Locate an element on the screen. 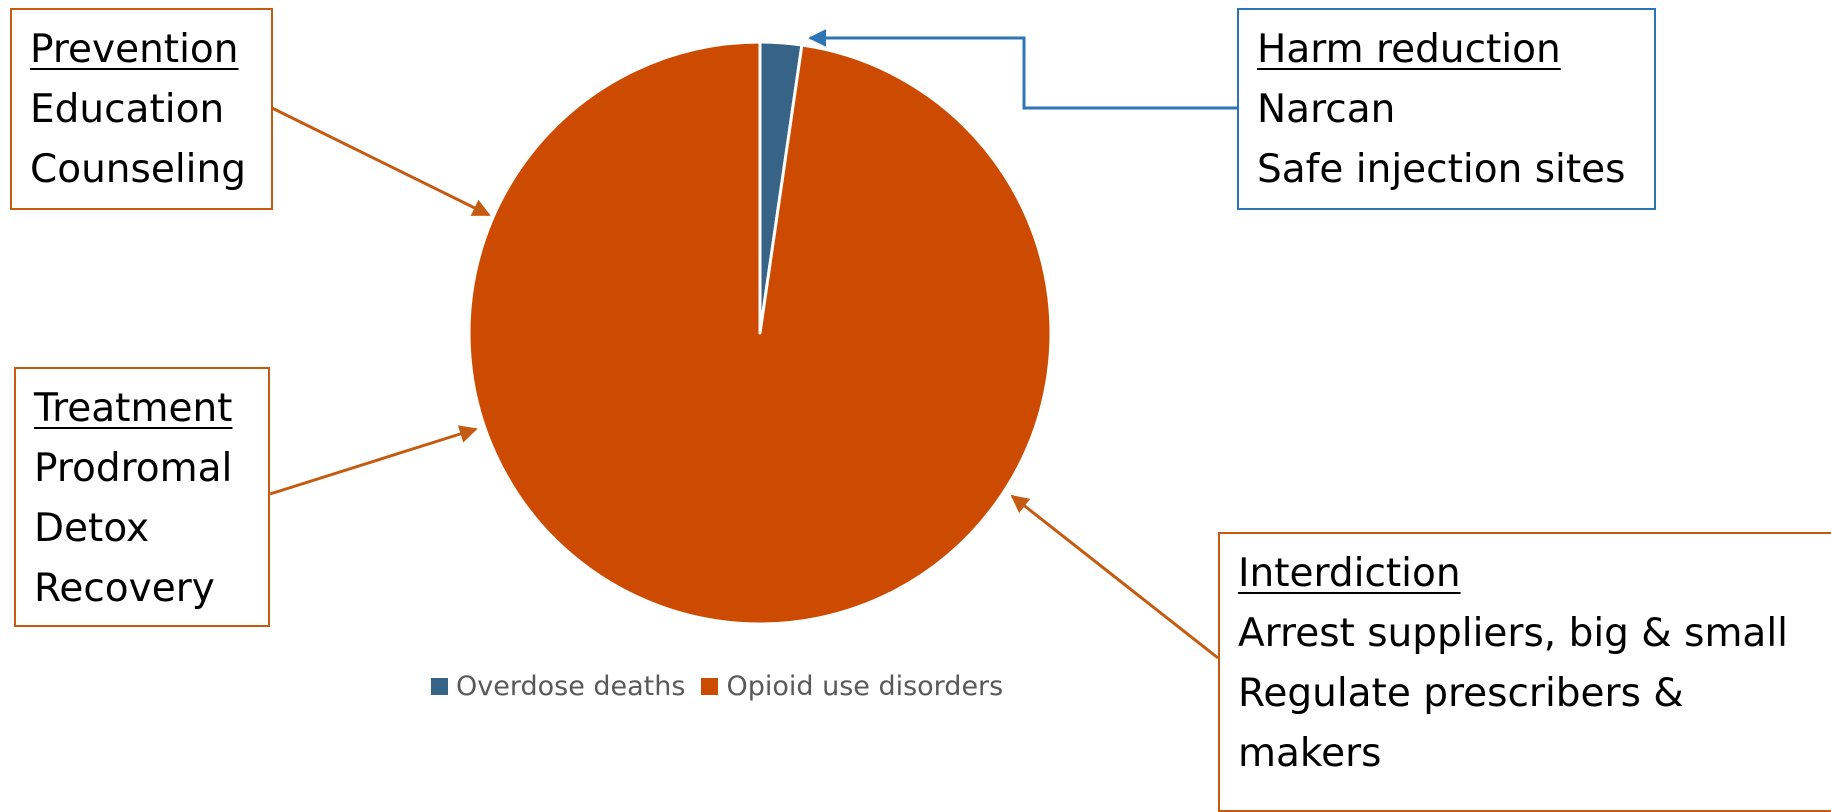 The width and height of the screenshot is (1831, 812). legend-label-overdose-deaths: Overdose deaths is located at coordinates (571, 686).